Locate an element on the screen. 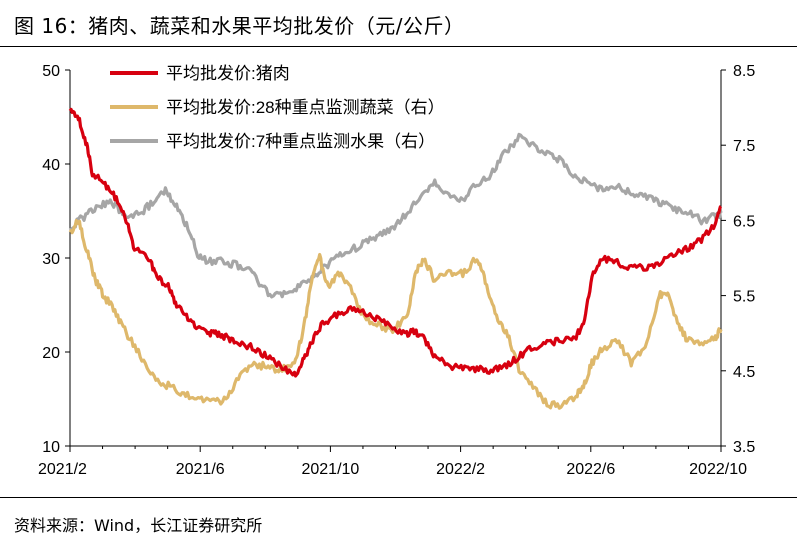  y-right-tick-label: 5.5 is located at coordinates (744, 297).